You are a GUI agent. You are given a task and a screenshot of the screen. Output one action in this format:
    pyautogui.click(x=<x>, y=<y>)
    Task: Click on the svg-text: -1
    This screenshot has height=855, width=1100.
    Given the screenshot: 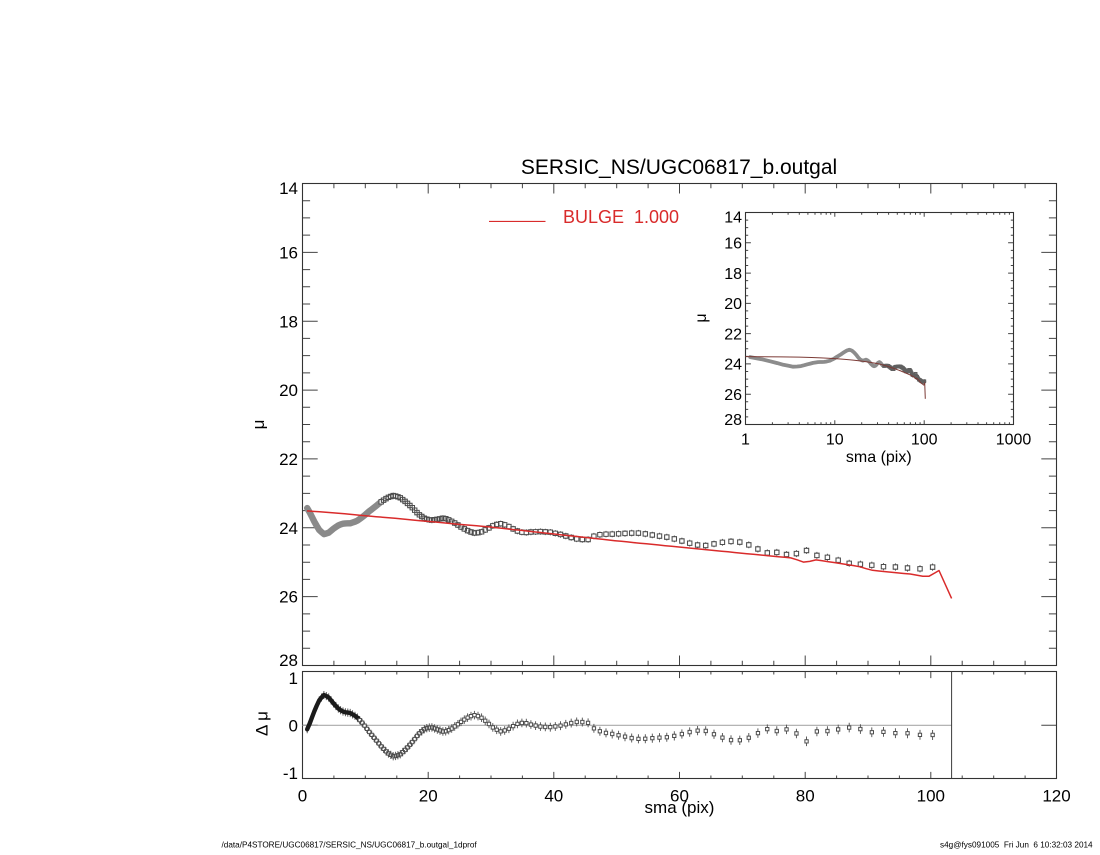 What is the action you would take?
    pyautogui.click(x=290, y=773)
    